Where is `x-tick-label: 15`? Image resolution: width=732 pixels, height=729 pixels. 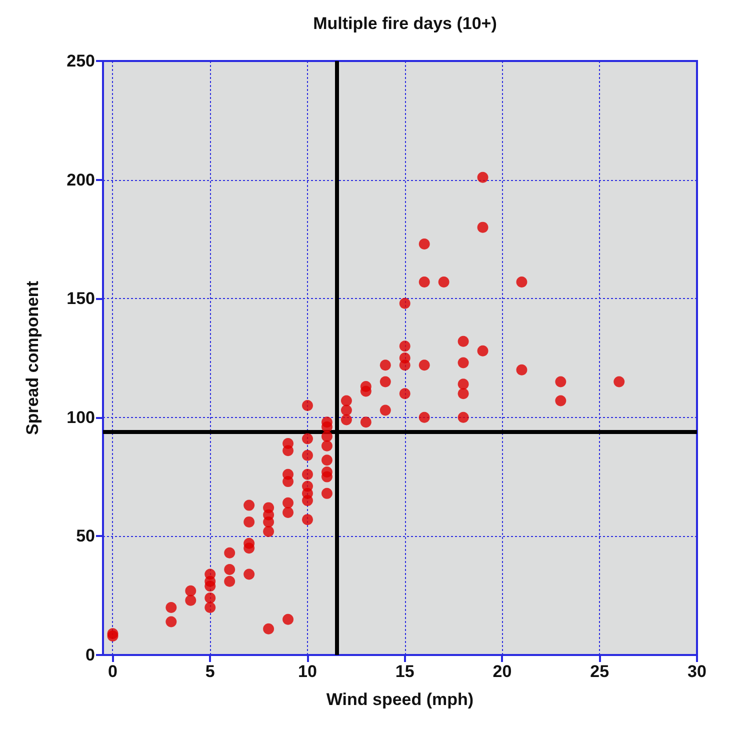
x-tick-label: 15 is located at coordinates (404, 671).